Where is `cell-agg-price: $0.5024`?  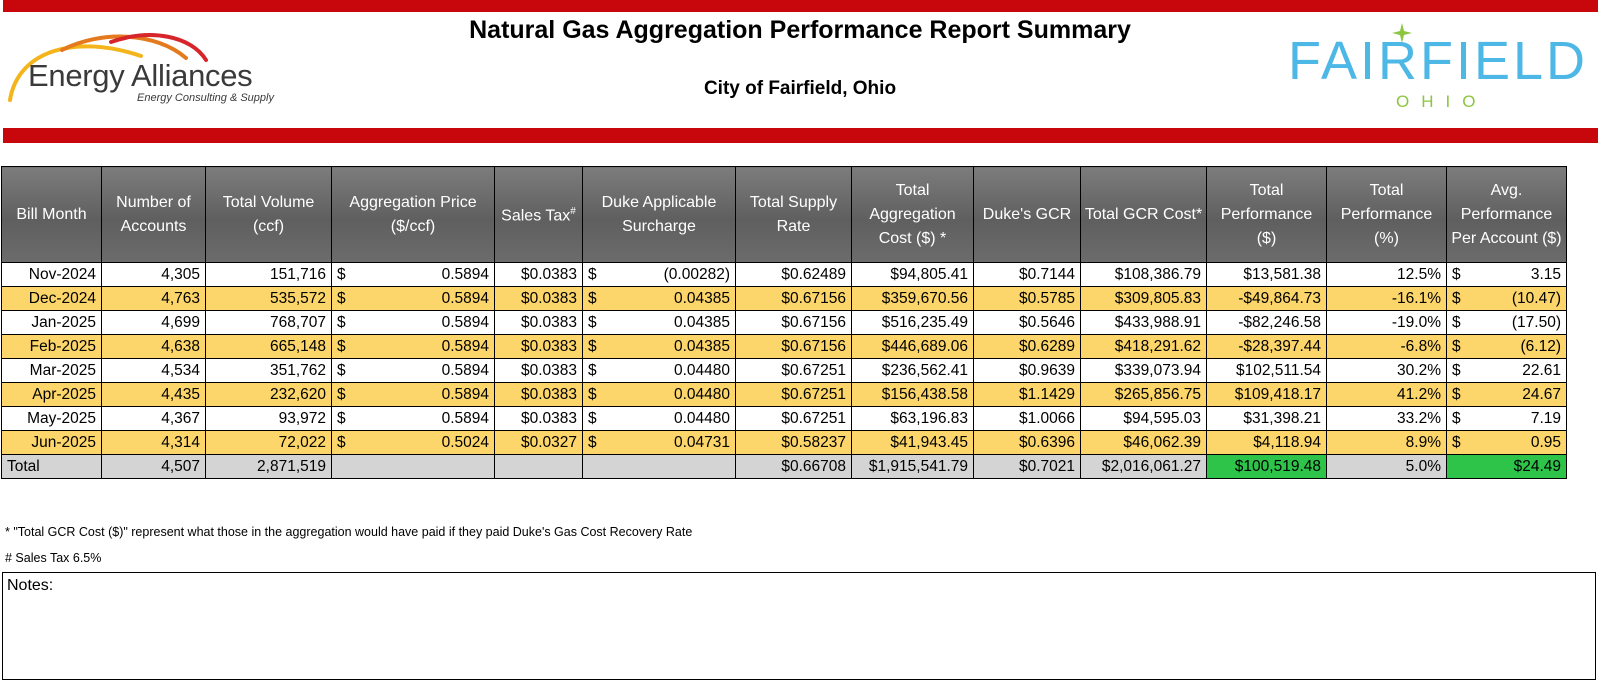
cell-agg-price: $0.5024 is located at coordinates (413, 442).